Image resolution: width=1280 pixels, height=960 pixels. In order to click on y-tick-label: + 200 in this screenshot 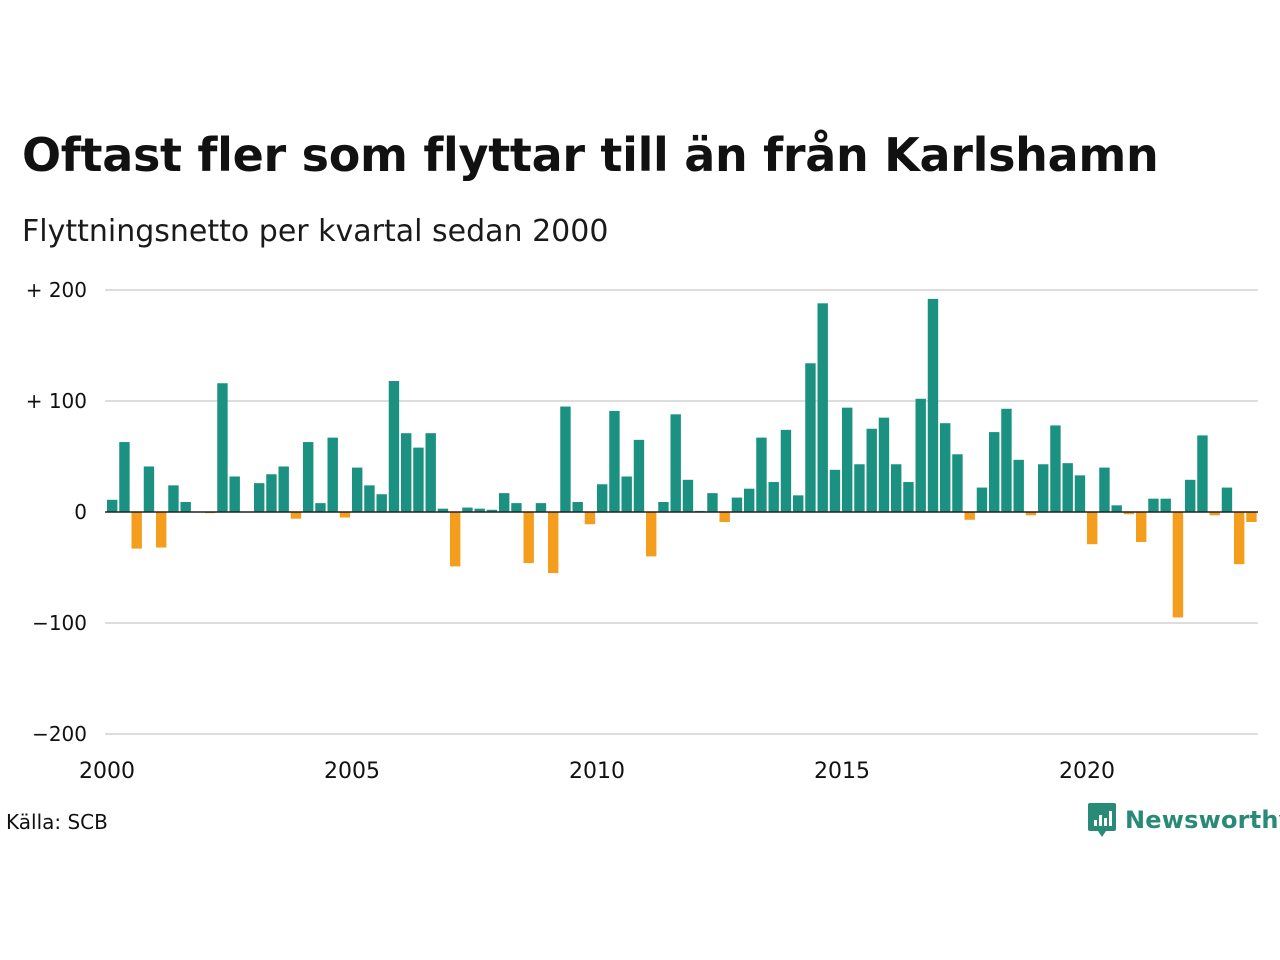, I will do `click(56, 290)`.